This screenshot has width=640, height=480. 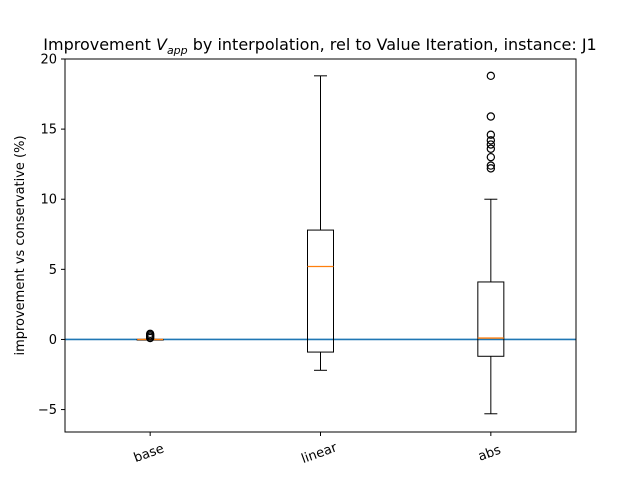 I want to click on chart-title-subscript: app, so click(x=177, y=50).